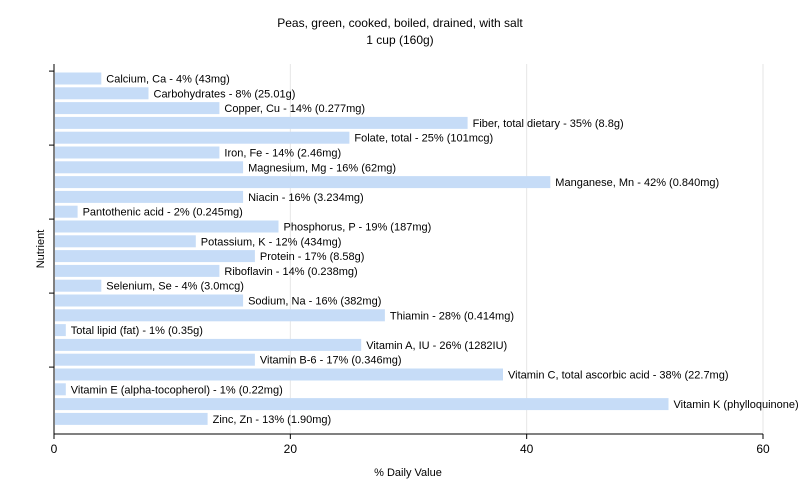  What do you see at coordinates (331, 361) in the screenshot?
I see `bar-label: Vitamin B-6 - 17% (0.346mg)` at bounding box center [331, 361].